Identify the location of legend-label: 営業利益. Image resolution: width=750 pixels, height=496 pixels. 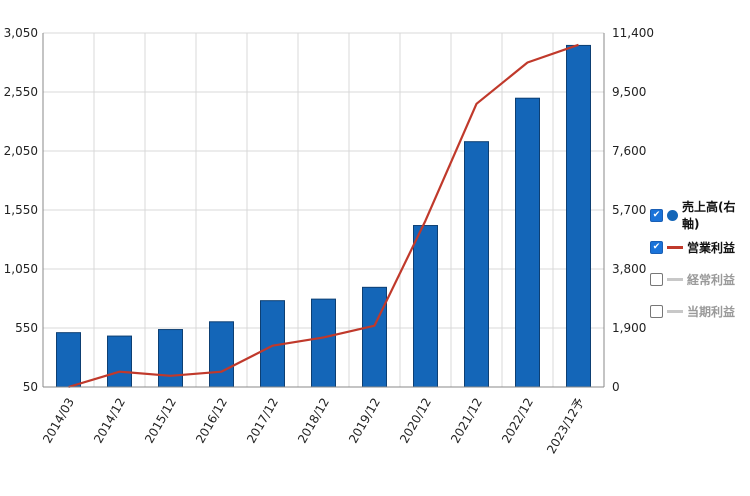
(711, 247).